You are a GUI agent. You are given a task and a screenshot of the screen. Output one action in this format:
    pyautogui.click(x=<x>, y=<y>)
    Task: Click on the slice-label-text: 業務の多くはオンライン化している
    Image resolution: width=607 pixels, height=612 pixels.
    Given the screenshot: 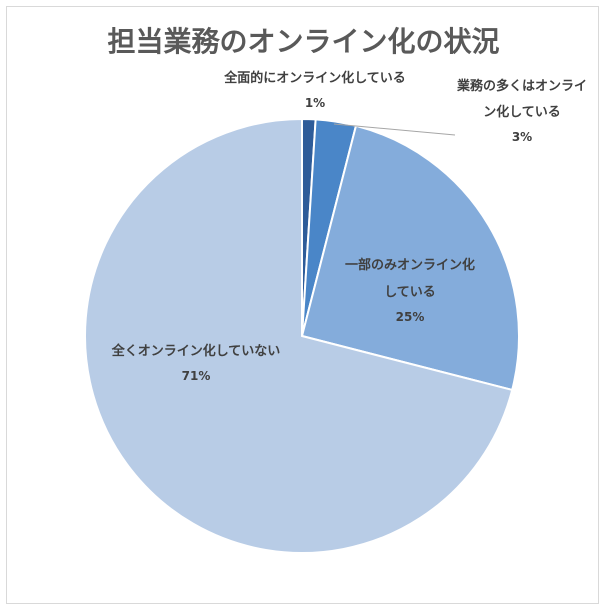 What is the action you would take?
    pyautogui.click(x=521, y=99)
    